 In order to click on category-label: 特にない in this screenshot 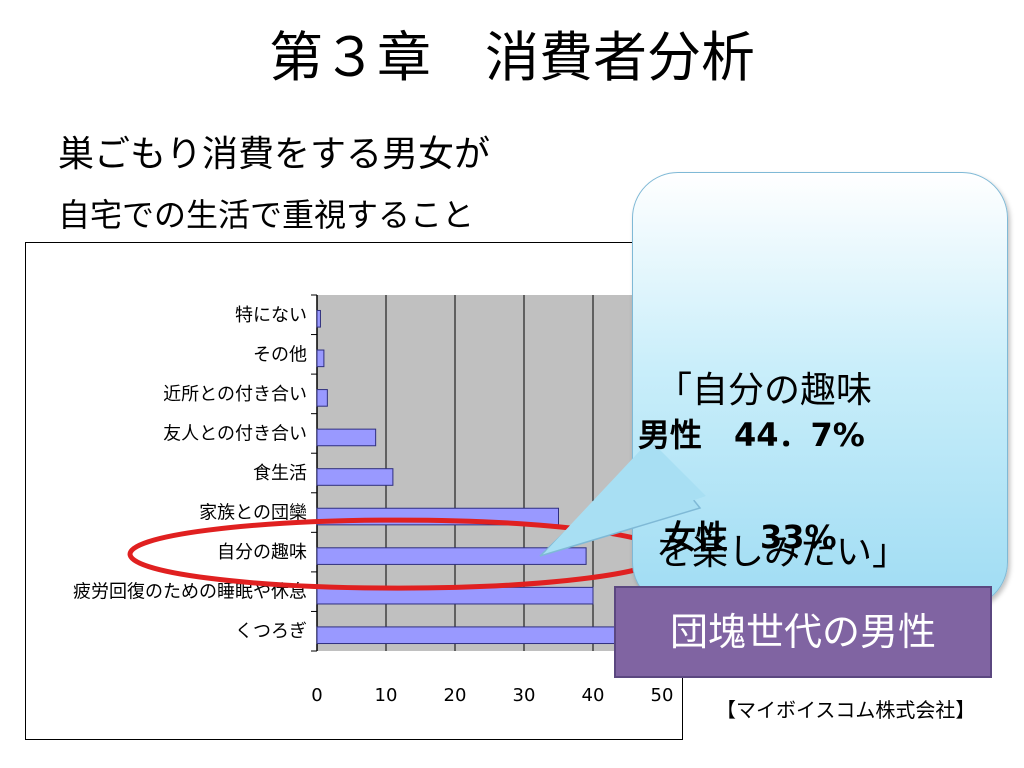, I will do `click(271, 315)`.